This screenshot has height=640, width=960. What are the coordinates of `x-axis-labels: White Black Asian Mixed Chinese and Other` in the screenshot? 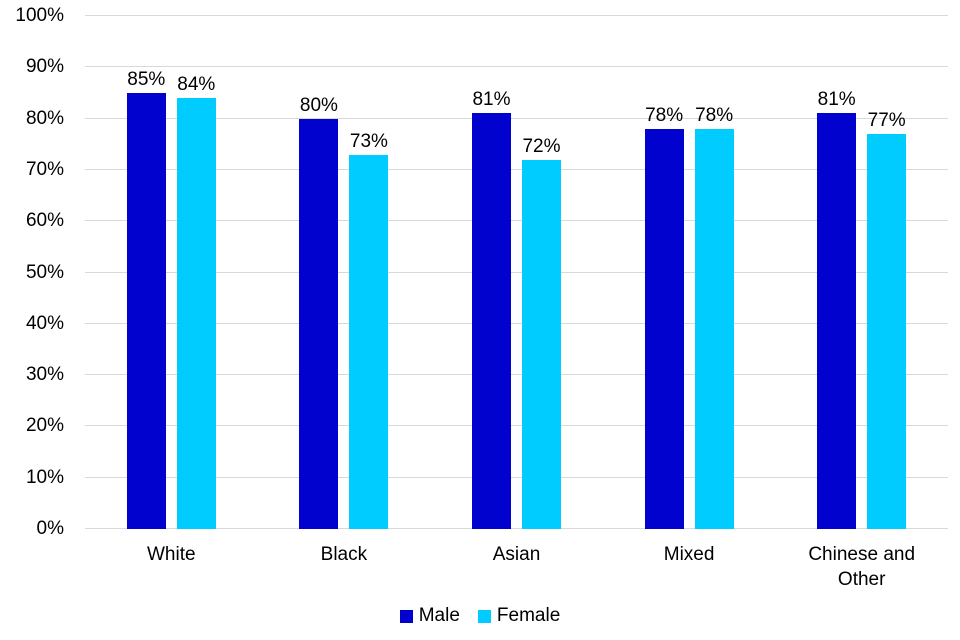 It's located at (516, 568).